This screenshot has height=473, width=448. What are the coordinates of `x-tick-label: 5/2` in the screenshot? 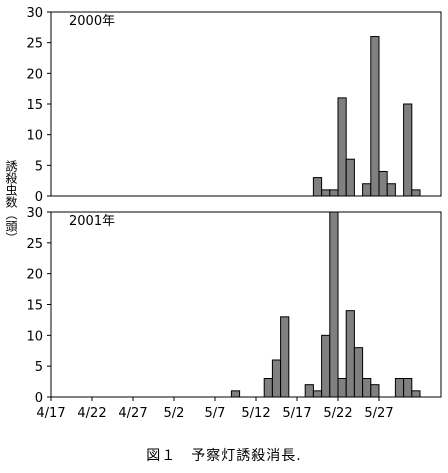 It's located at (174, 413).